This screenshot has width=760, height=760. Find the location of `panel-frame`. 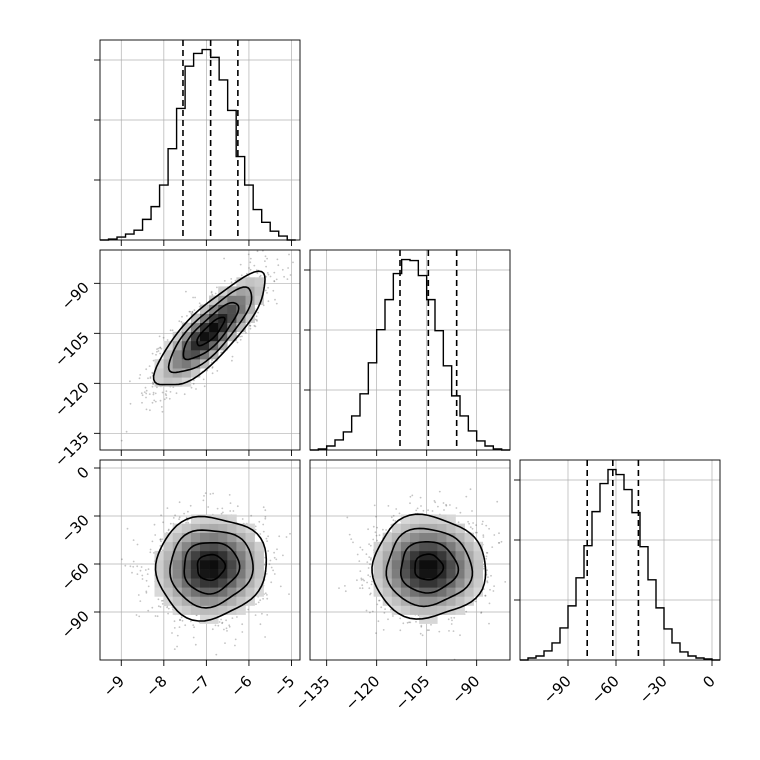

panel-frame is located at coordinates (410, 560).